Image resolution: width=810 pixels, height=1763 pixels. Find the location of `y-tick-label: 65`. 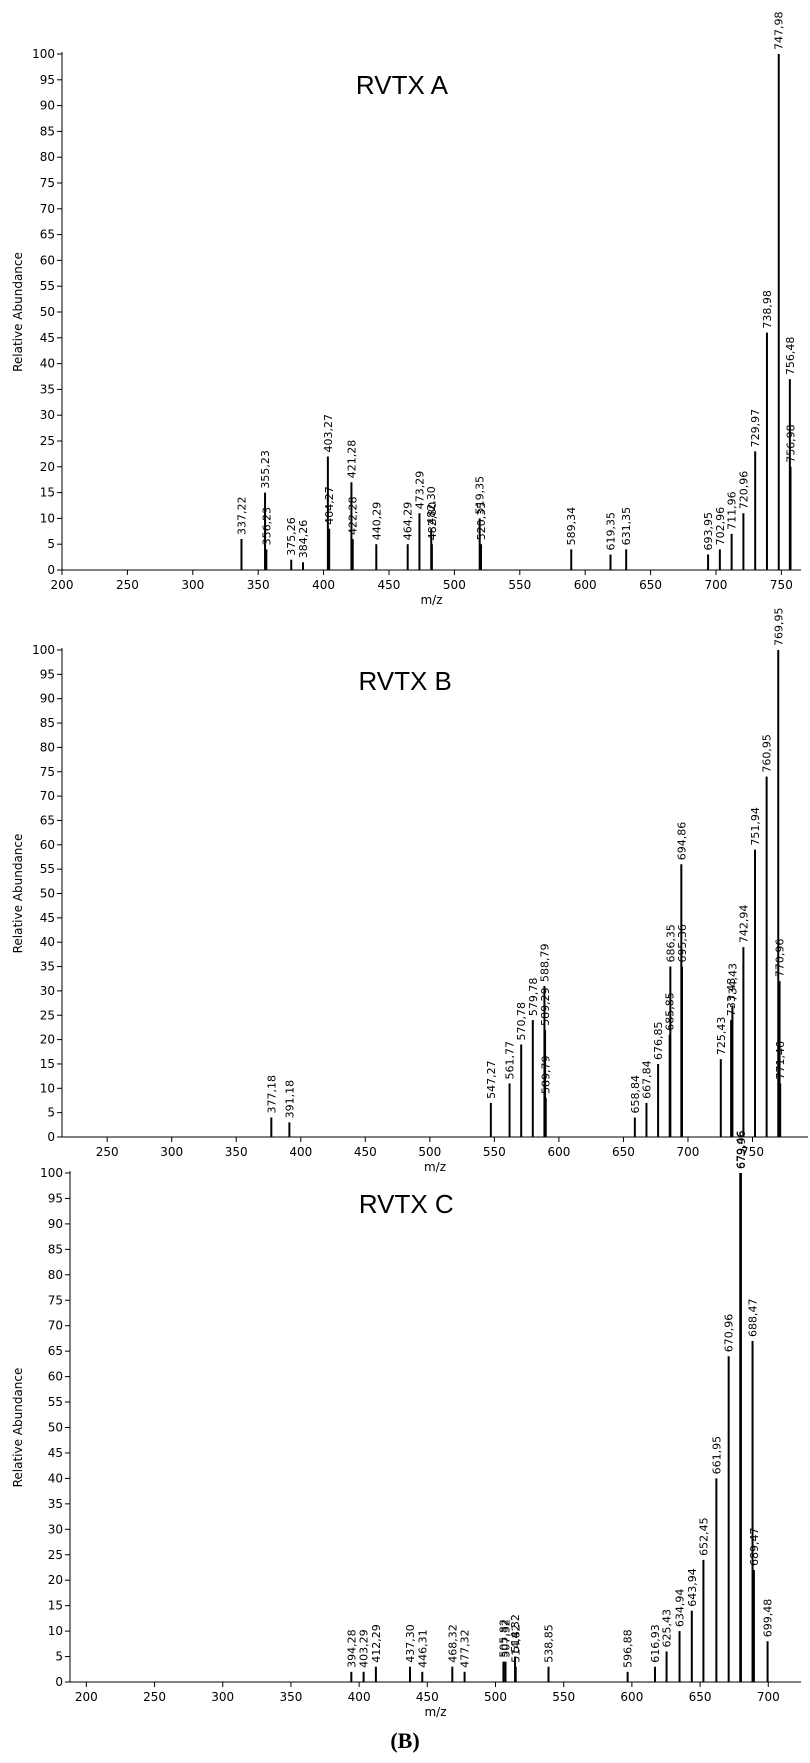

y-tick-label: 65 is located at coordinates (47, 820).